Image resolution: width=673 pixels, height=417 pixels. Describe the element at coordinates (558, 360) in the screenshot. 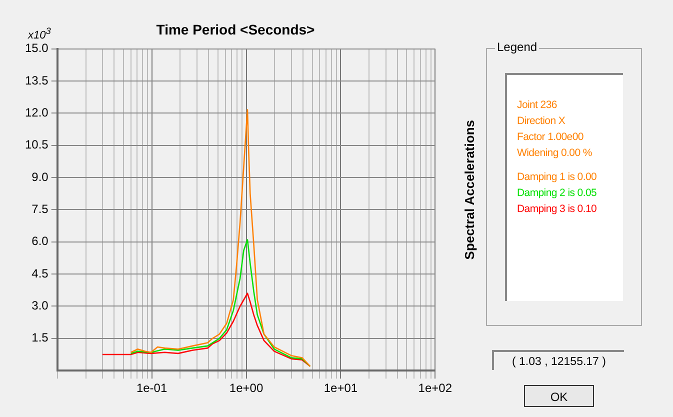

I see `text: ( 1.03 , 12155.17 )` at that location.